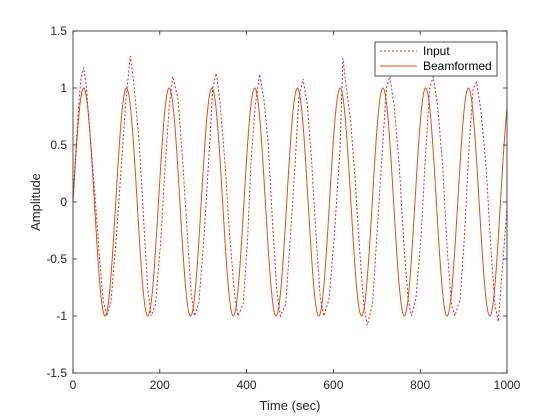  I want to click on x-axis-label: Time (sec), so click(290, 405).